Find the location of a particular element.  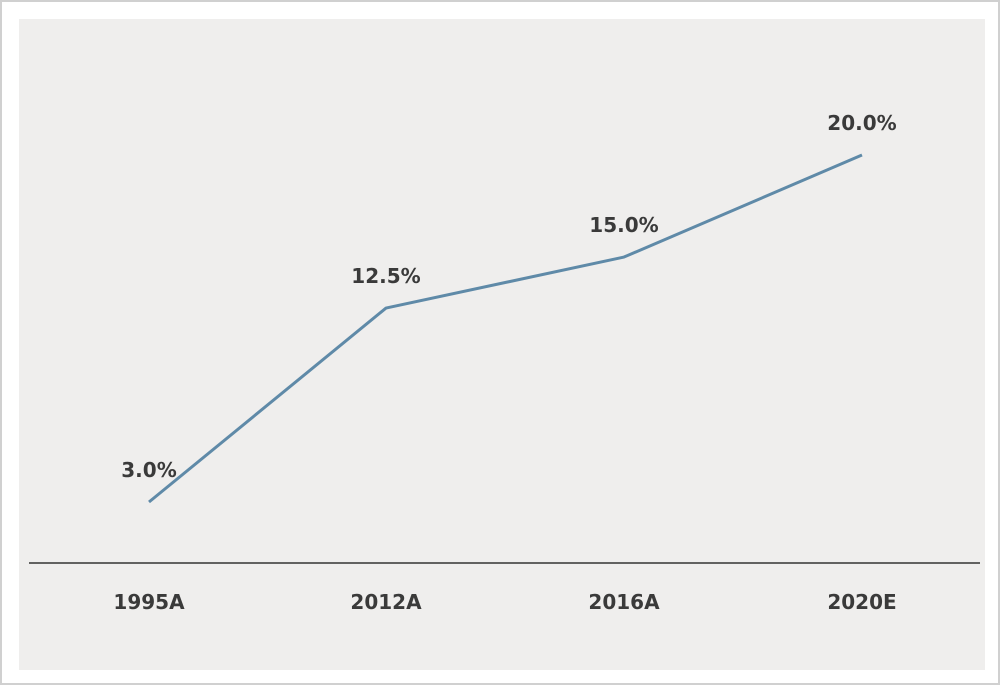

x-tick-1995a: 1995A is located at coordinates (149, 602).